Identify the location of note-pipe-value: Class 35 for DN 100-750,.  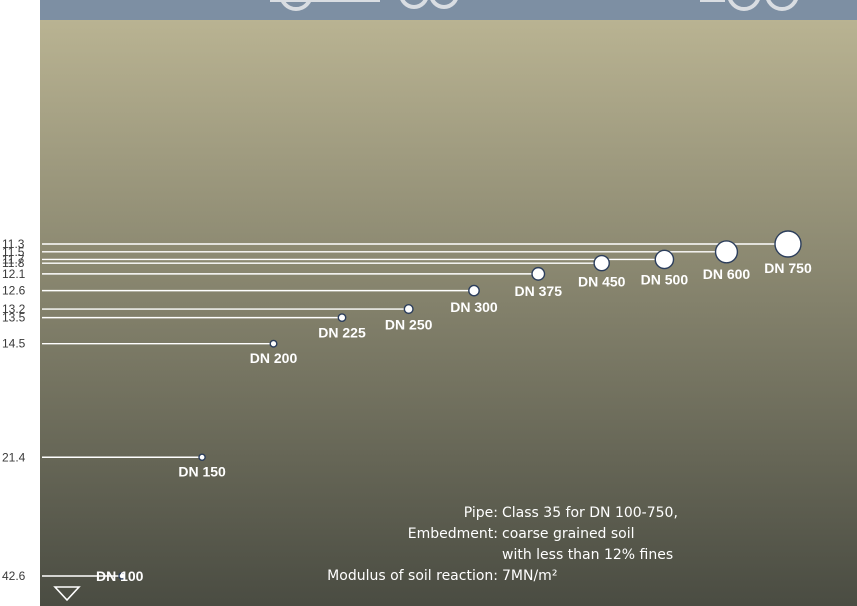
(590, 513).